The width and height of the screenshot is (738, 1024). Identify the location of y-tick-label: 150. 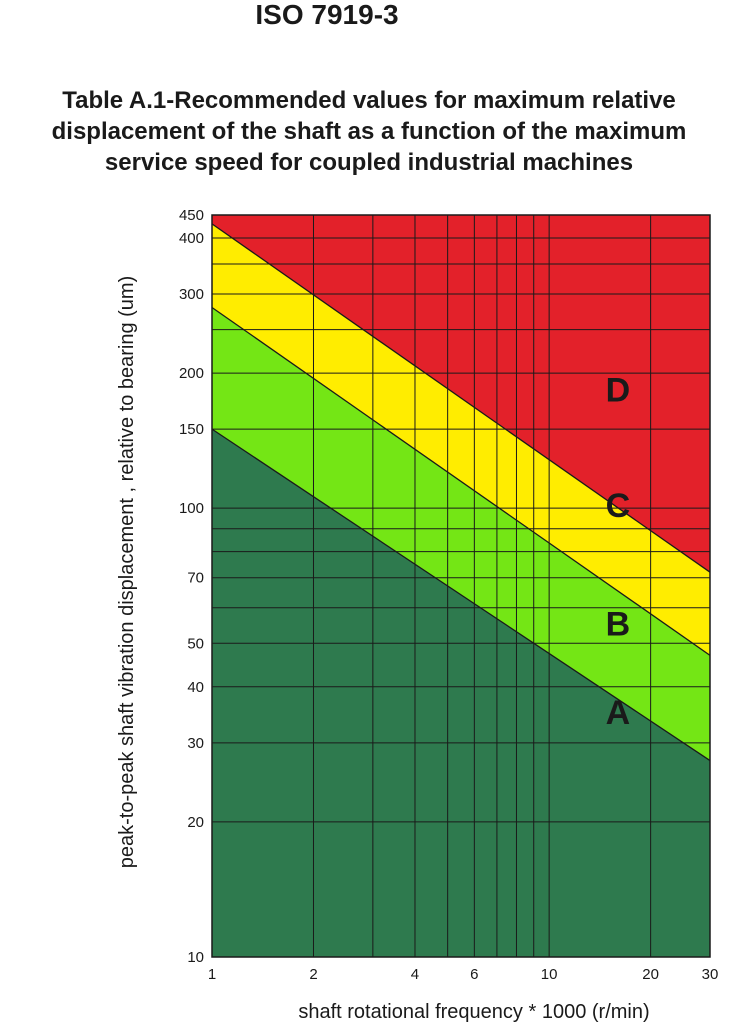
(191, 429).